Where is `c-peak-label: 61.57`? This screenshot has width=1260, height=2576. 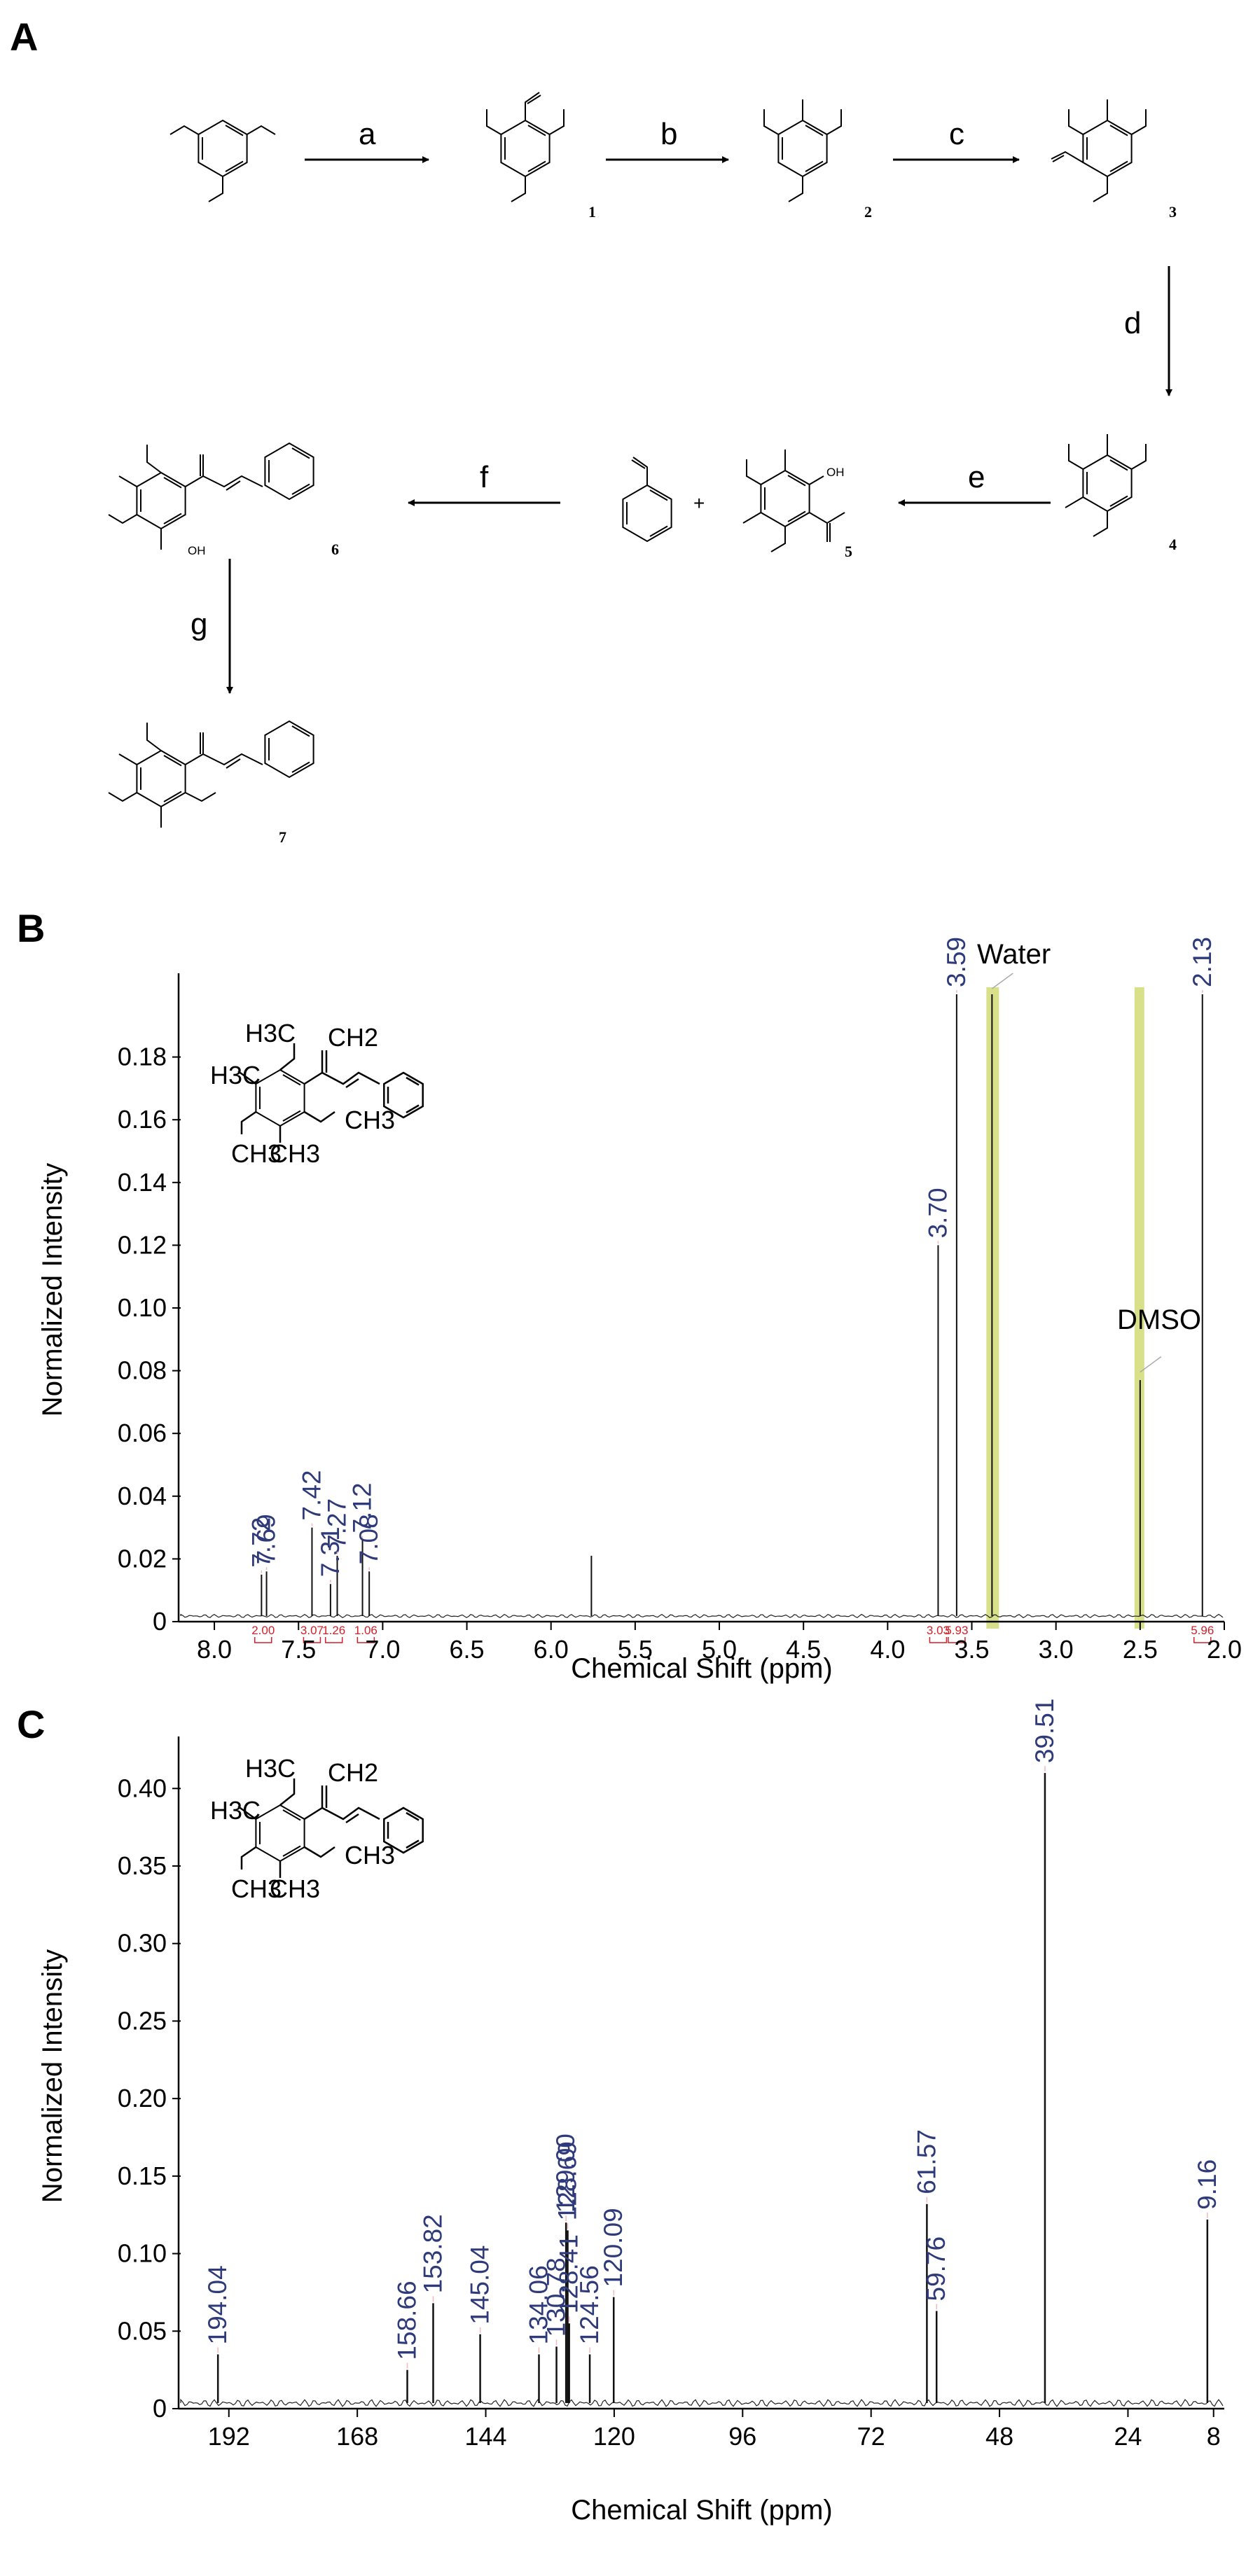
c-peak-label: 61.57 is located at coordinates (926, 2161).